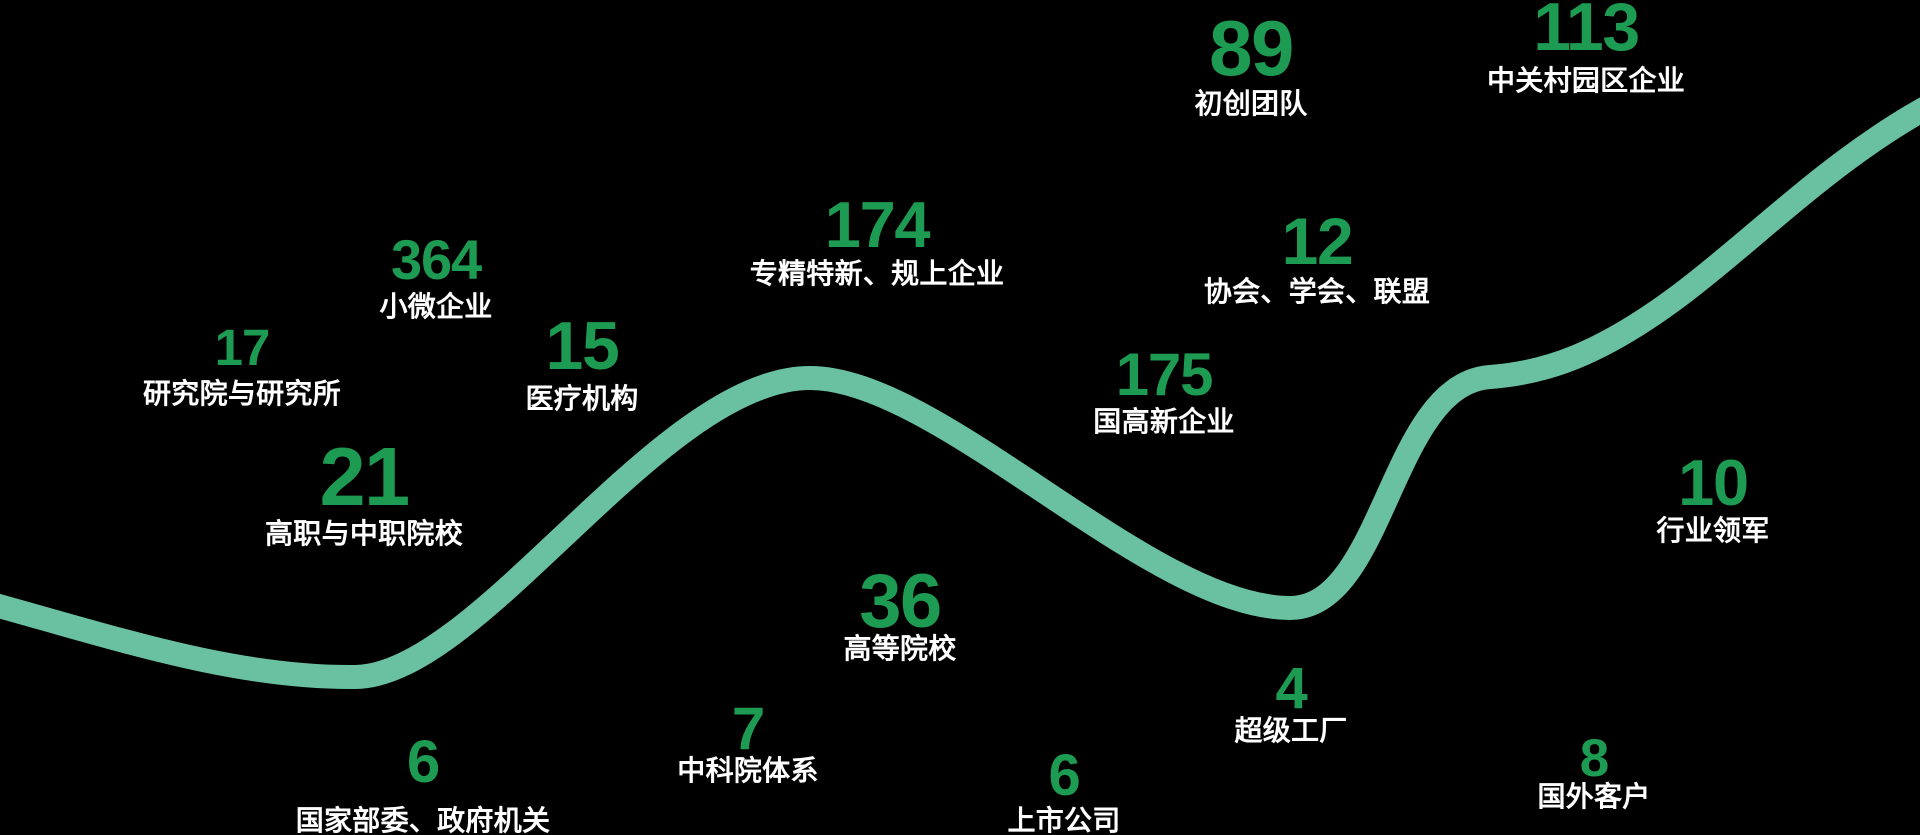 This screenshot has height=835, width=1920. Describe the element at coordinates (436, 259) in the screenshot. I see `stat-value: 364` at that location.